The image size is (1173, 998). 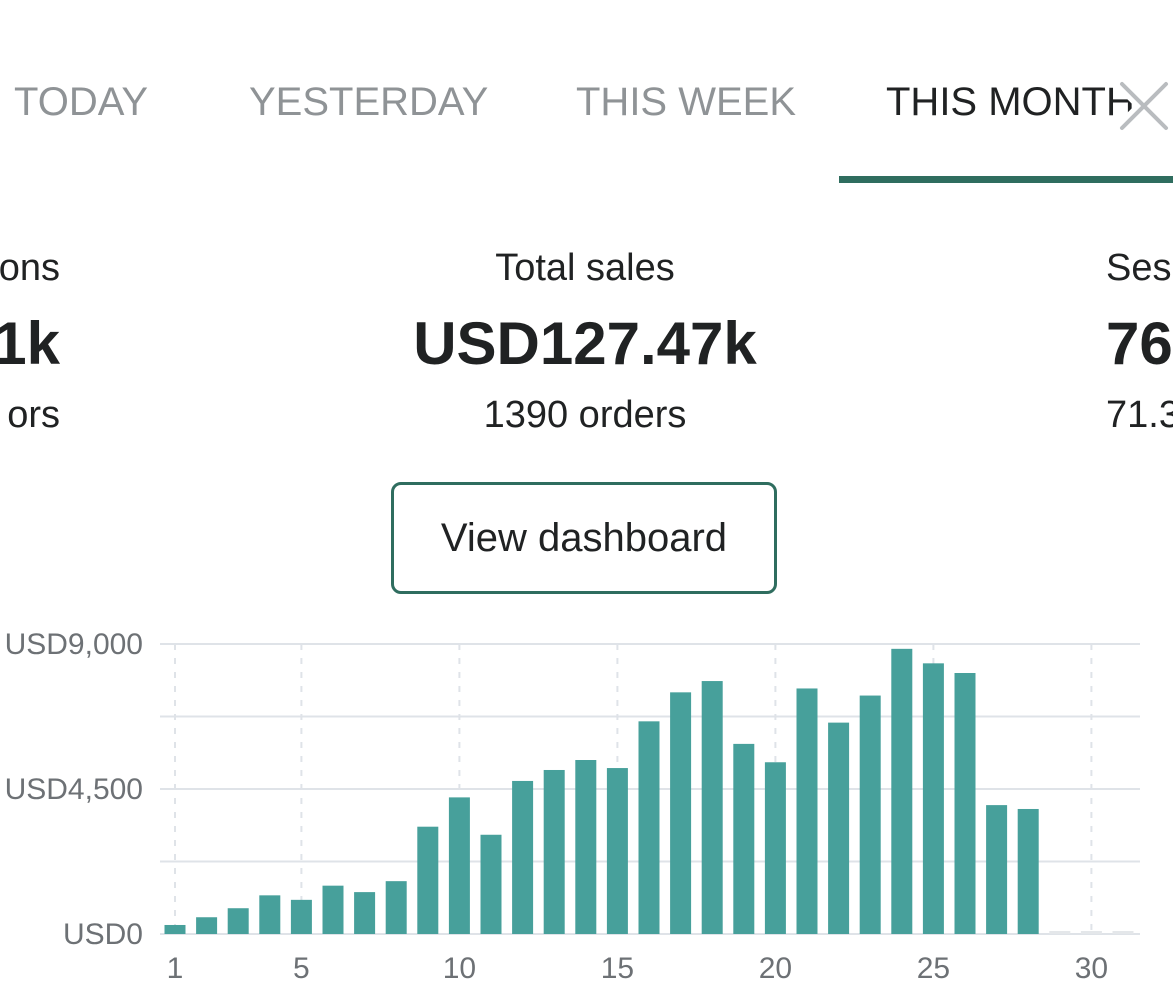 I want to click on y-tick-label: USD4,500, so click(x=74, y=789).